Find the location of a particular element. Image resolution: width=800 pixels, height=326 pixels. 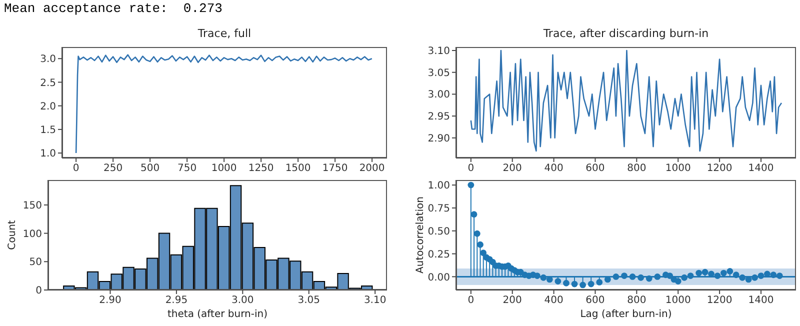

y-tick-label: 50 is located at coordinates (35, 262).